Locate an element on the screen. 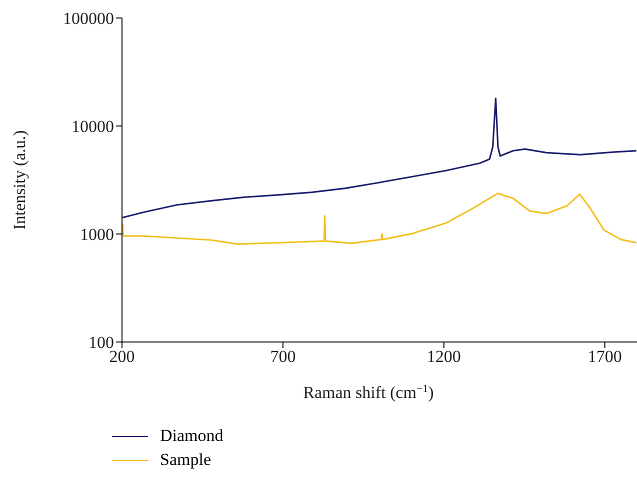  x-tick-label: 1200 is located at coordinates (443, 356).